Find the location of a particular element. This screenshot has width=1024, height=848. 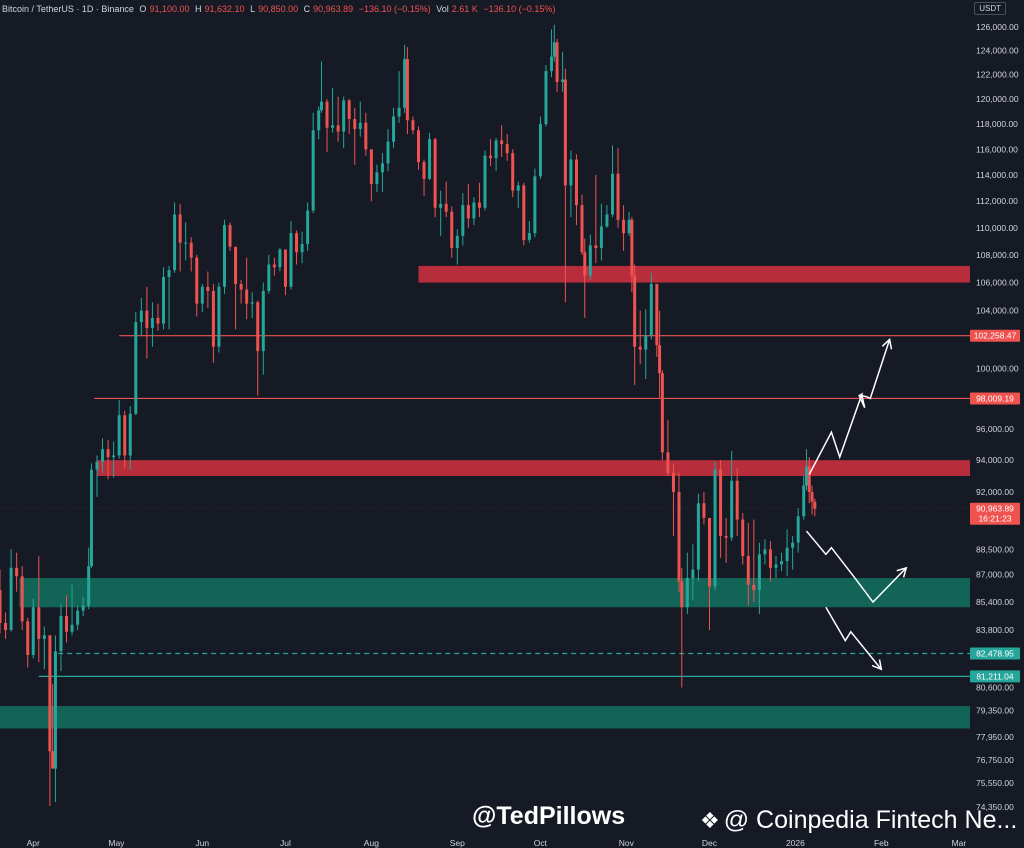

high-label: H is located at coordinates (198, 9).